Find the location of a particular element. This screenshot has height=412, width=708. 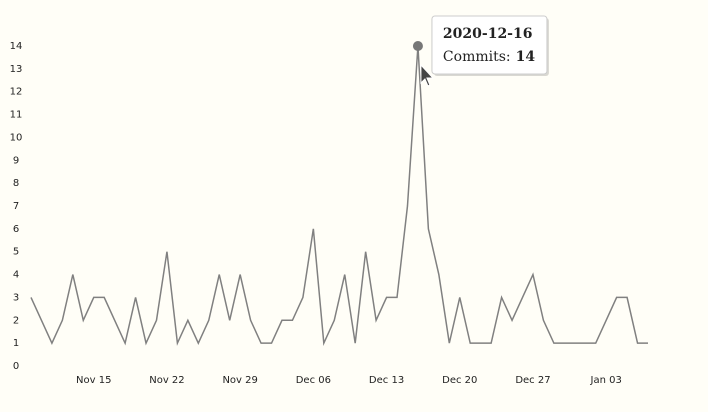

y-tick-label: 0 is located at coordinates (16, 366).